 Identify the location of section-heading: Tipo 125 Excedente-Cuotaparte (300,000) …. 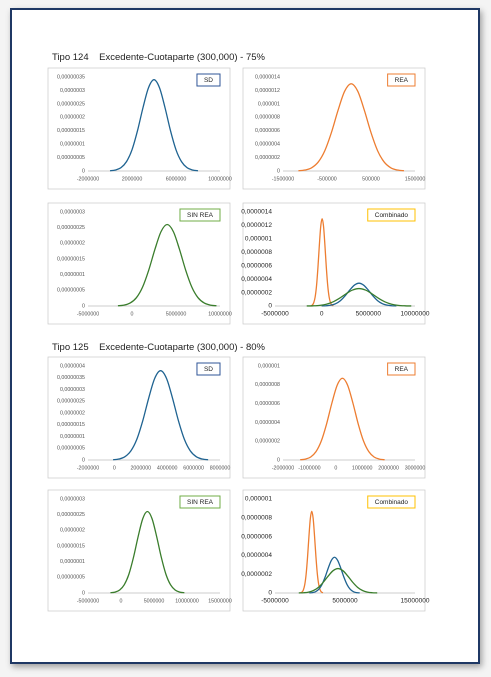
(158, 347).